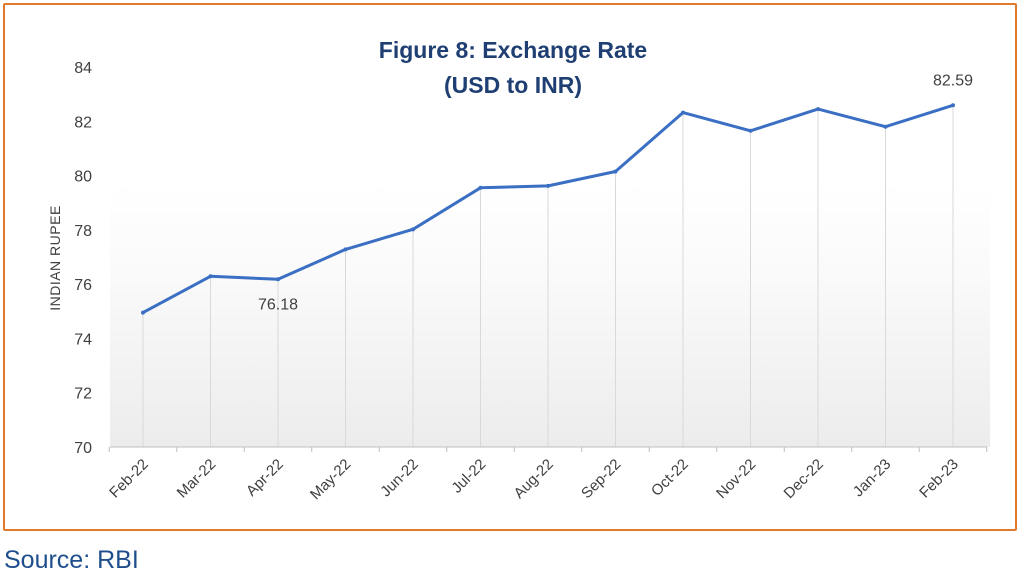  Describe the element at coordinates (265, 478) in the screenshot. I see `x-tick-label: Apr-22` at that location.